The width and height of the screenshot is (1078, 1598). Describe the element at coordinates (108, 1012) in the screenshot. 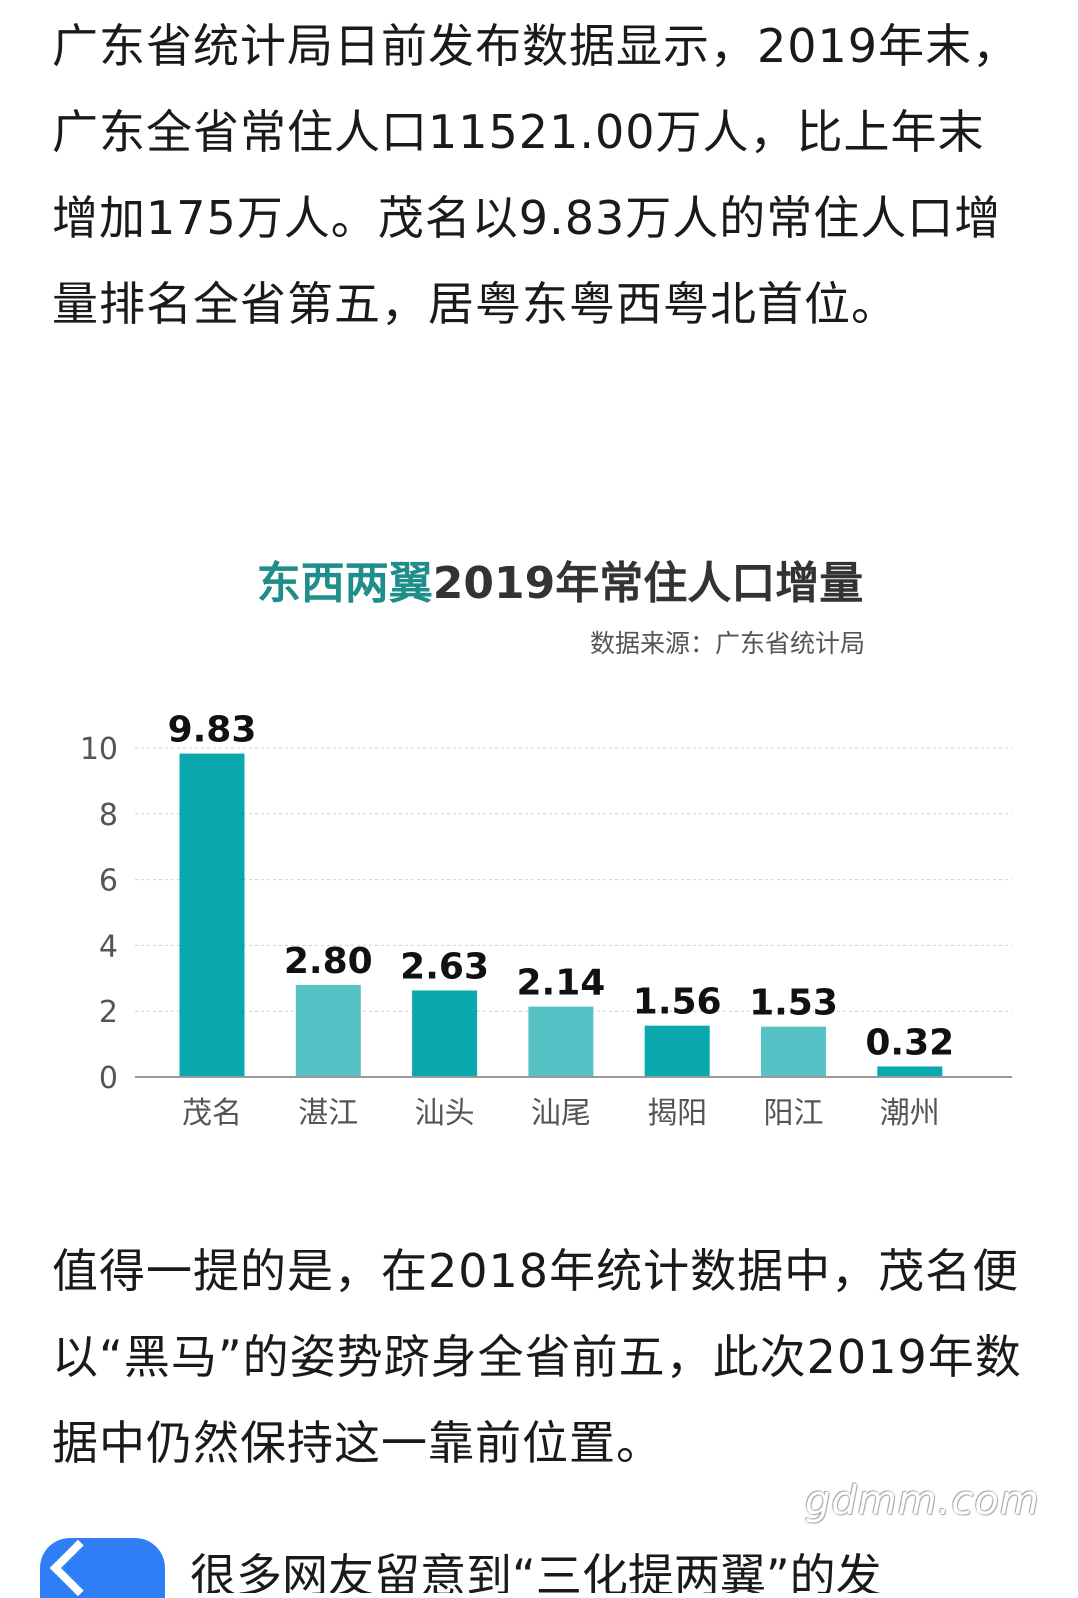

I see `y-tick-label: 2` at that location.